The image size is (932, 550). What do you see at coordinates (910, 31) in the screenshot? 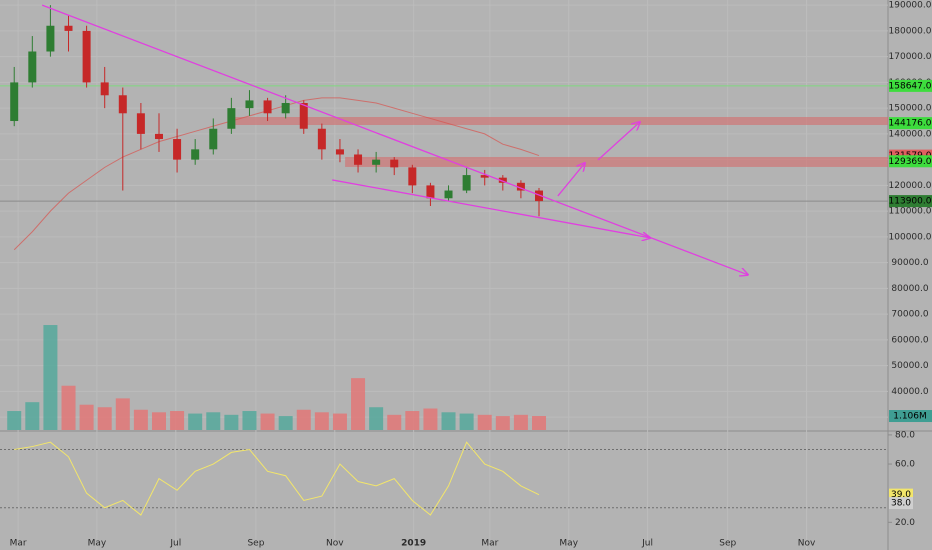
I see `y-tick-label: 180000.0` at bounding box center [910, 31].